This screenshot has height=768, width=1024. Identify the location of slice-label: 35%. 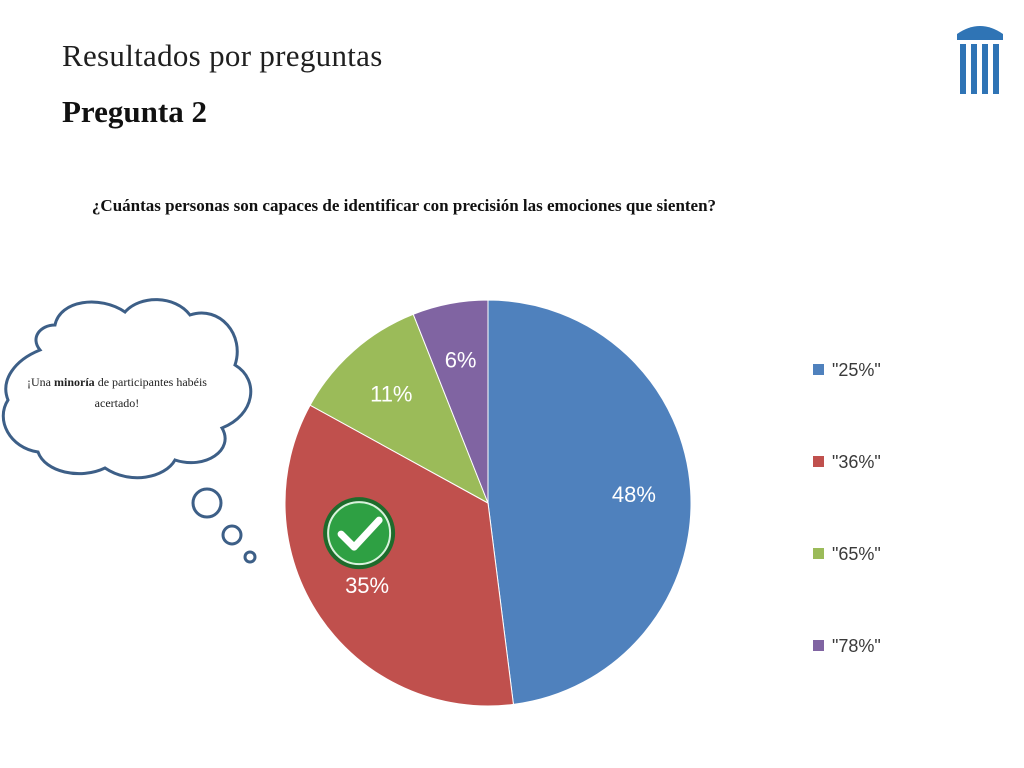
(367, 585).